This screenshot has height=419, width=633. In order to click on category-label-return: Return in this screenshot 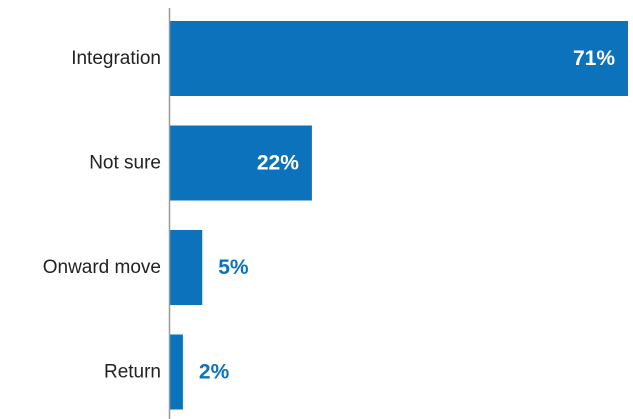, I will do `click(132, 372)`.